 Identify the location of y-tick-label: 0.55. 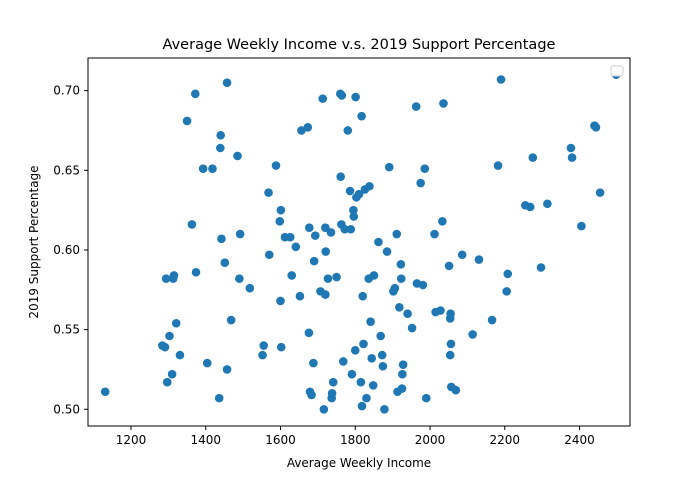
(66, 330).